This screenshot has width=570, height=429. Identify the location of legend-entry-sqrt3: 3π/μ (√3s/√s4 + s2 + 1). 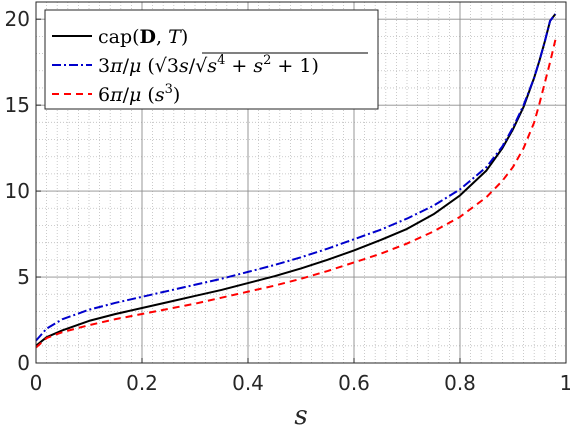
(233, 64).